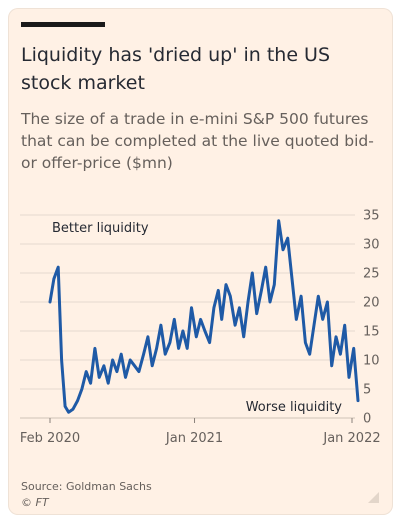 This screenshot has width=411, height=527. What do you see at coordinates (86, 486) in the screenshot?
I see `source-note: Source: Goldman Sachs` at bounding box center [86, 486].